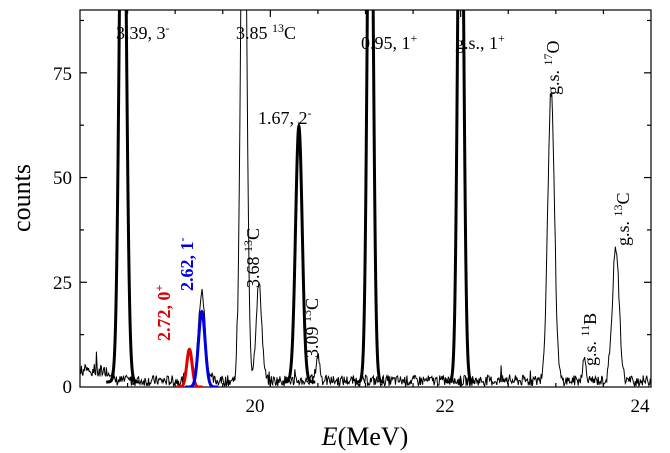 The width and height of the screenshot is (670, 453). What do you see at coordinates (311, 328) in the screenshot?
I see `label-3.09-13C: 3.09 13C` at bounding box center [311, 328].